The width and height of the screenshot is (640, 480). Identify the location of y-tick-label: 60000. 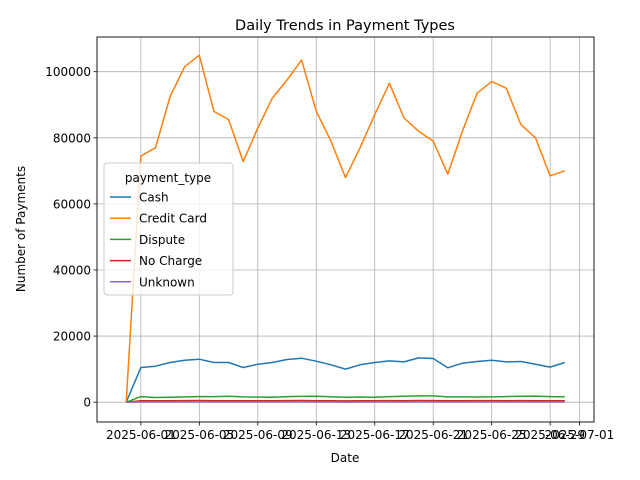
(72, 204).